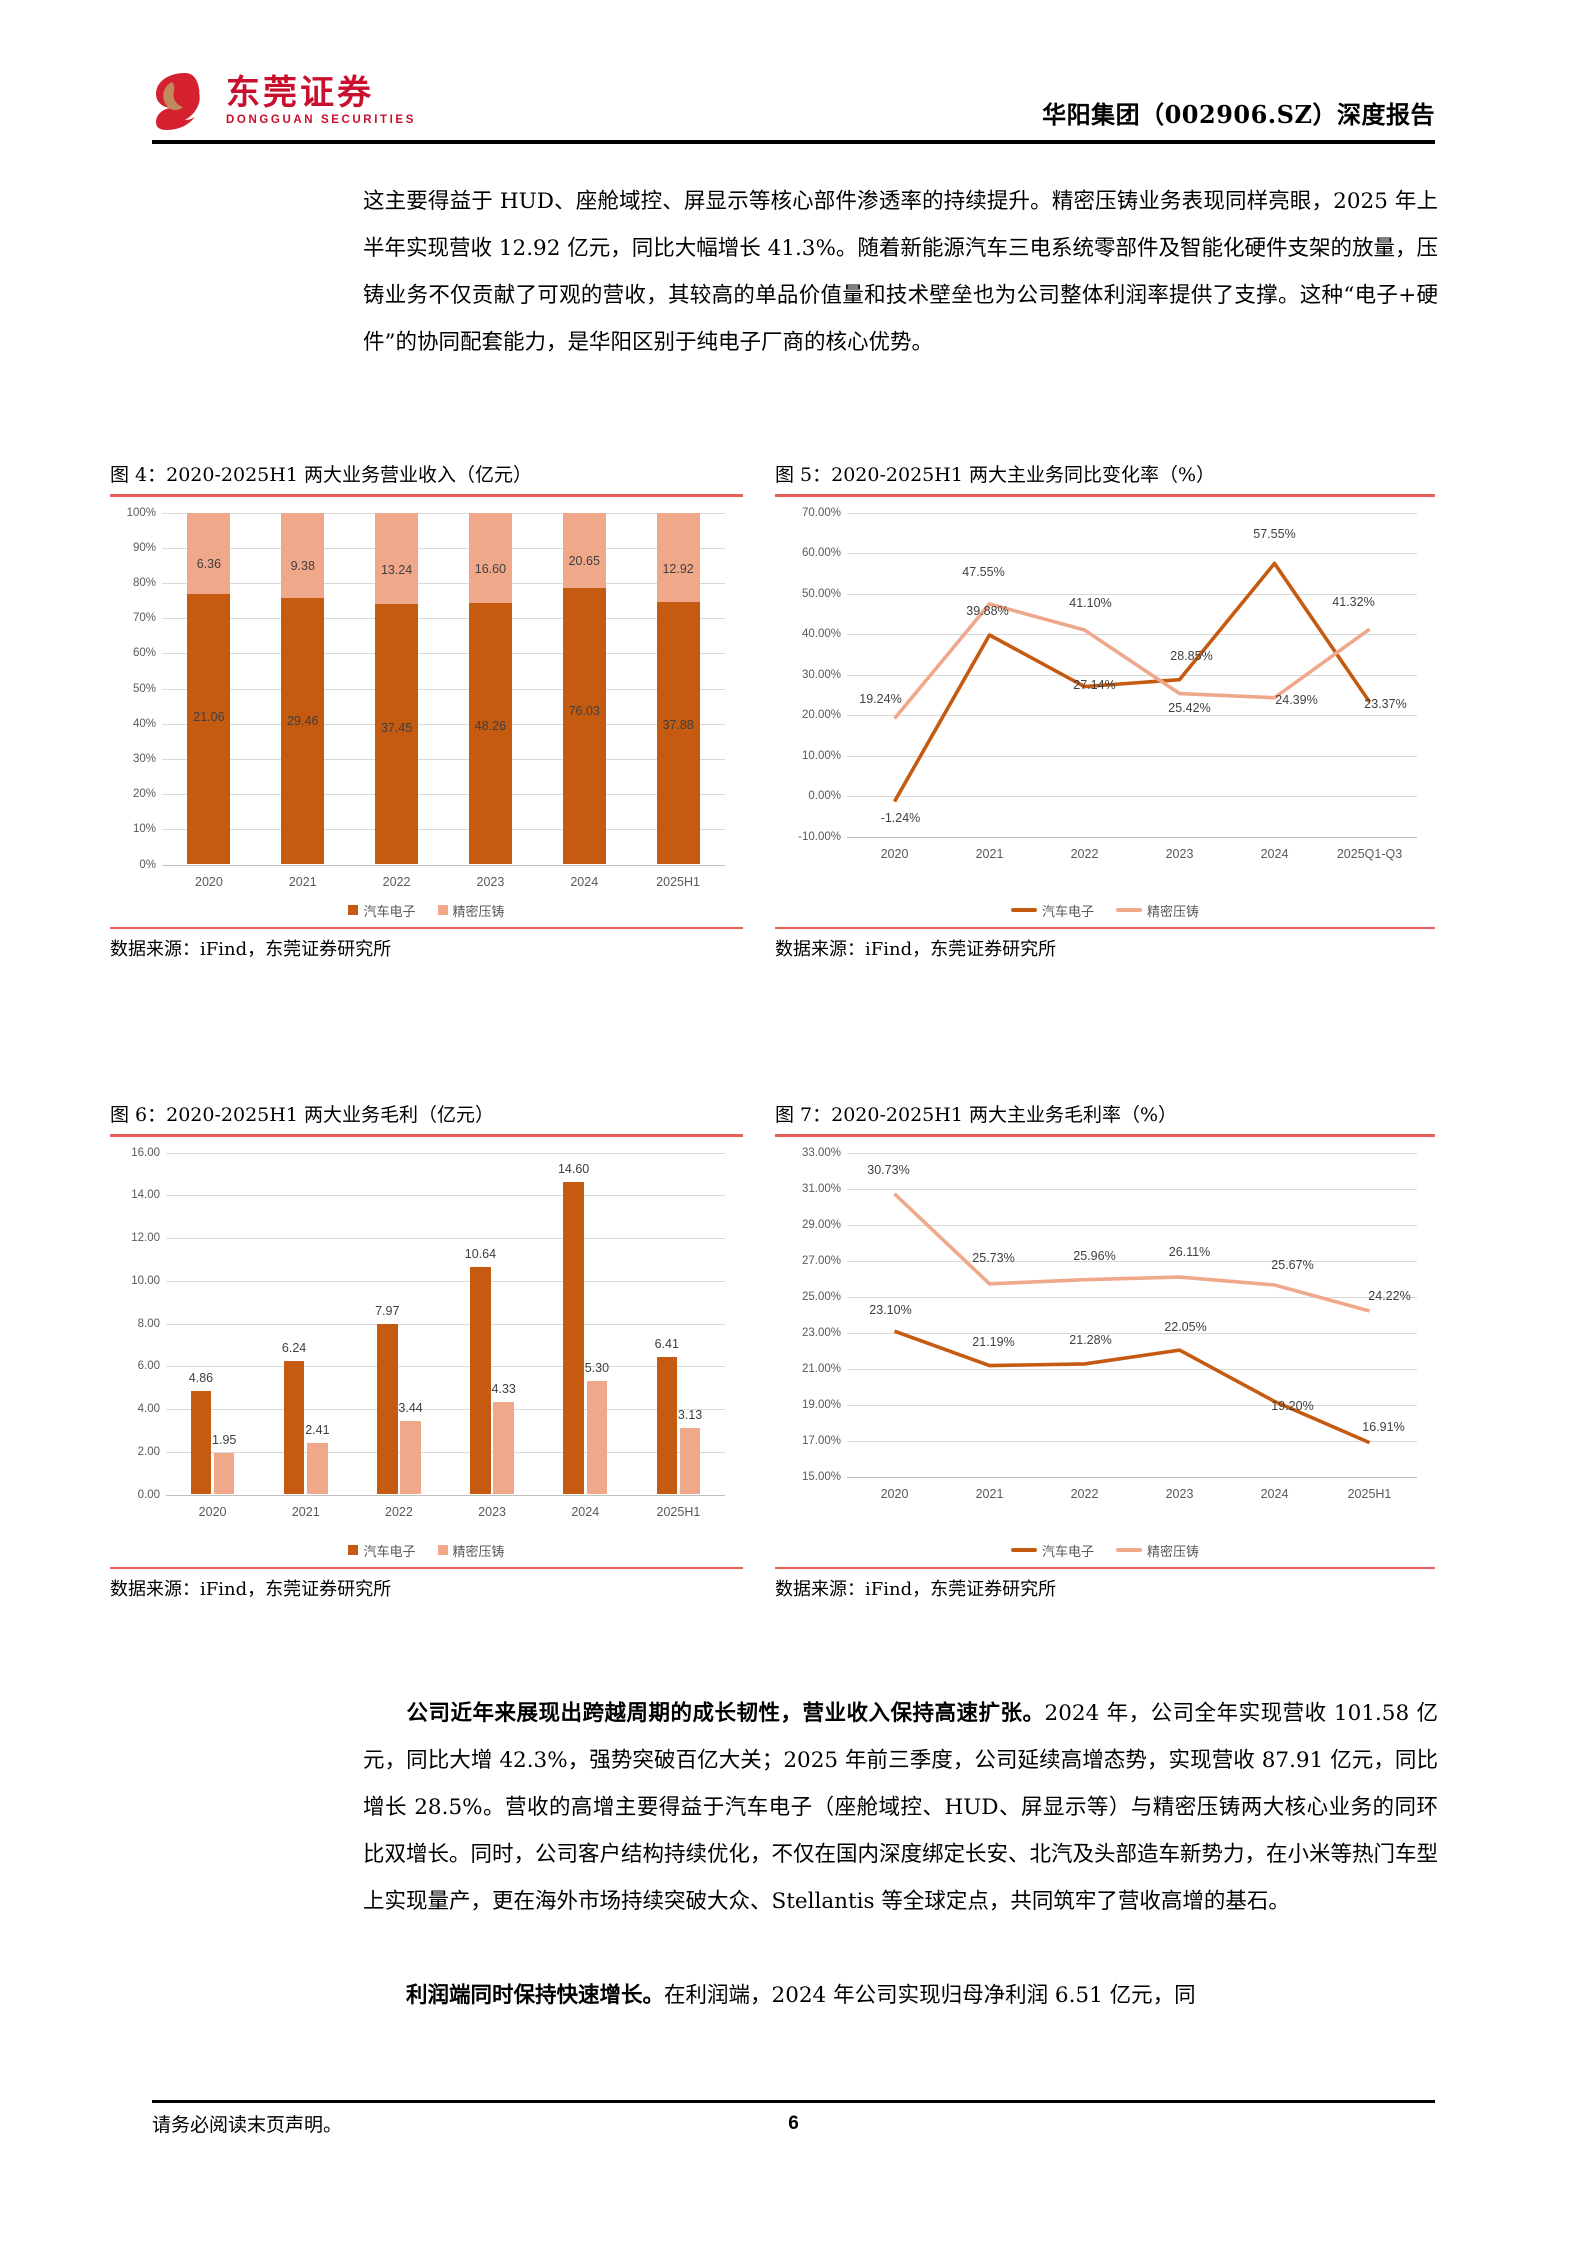  I want to click on footer-page-number: 6, so click(793, 2123).